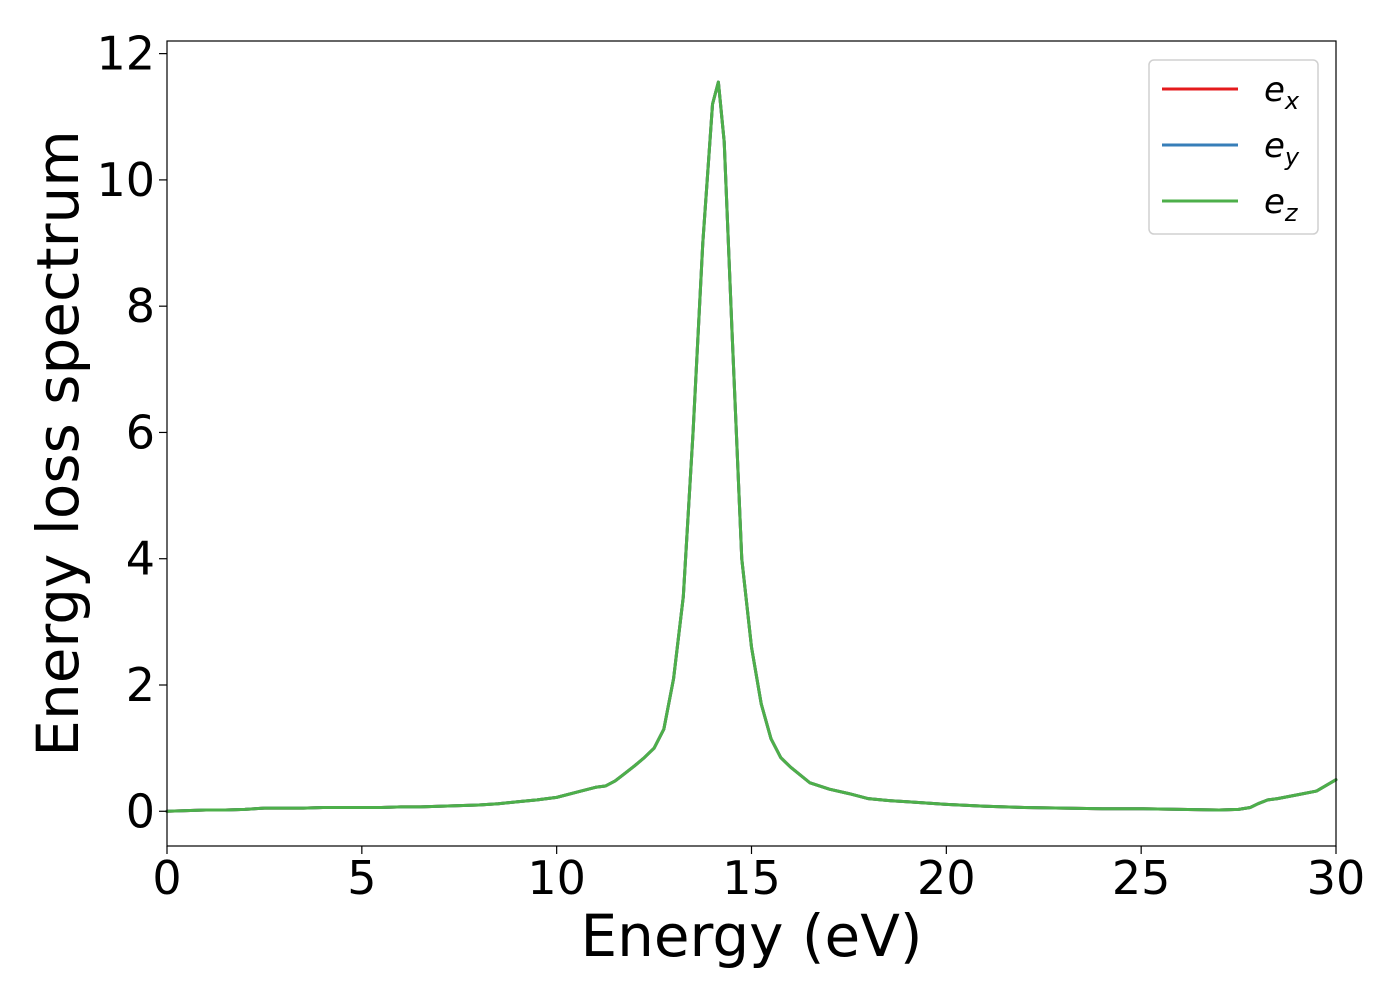  I want to click on legend-label-subscript: z, so click(1291, 213).